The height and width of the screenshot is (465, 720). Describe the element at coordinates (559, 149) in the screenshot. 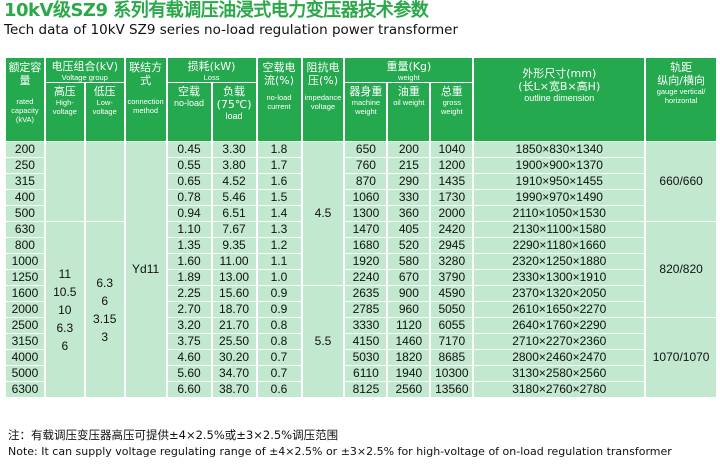

I see `dimension-cell: 1850×830×1340` at that location.